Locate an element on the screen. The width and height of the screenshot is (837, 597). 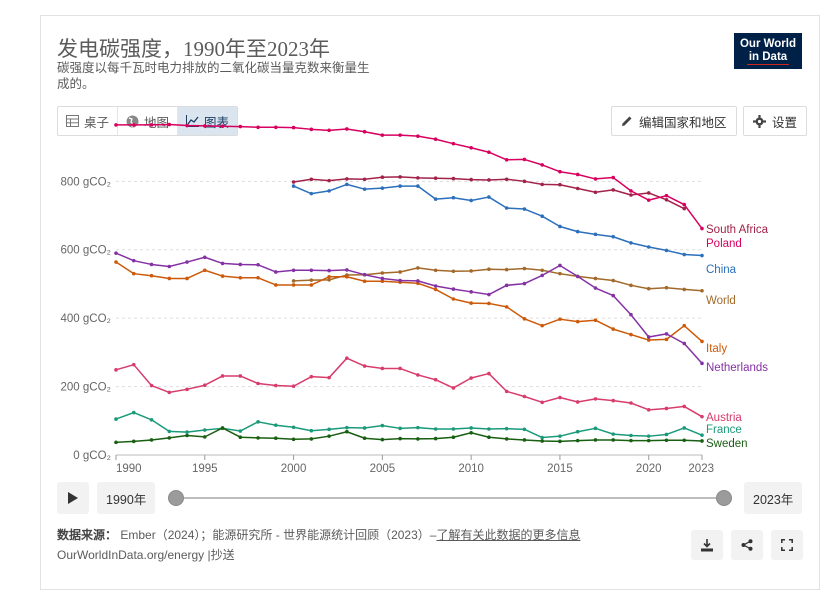
data-point-china-2018 is located at coordinates (613, 236).